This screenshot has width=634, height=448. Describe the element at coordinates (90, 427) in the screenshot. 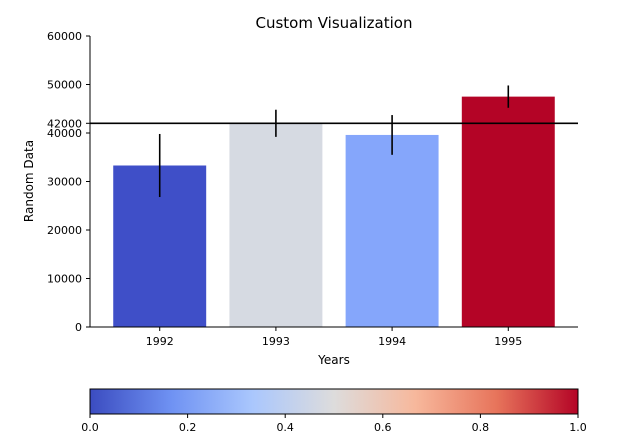

I see `colorbar-tick-label-0.0: 0.0` at that location.